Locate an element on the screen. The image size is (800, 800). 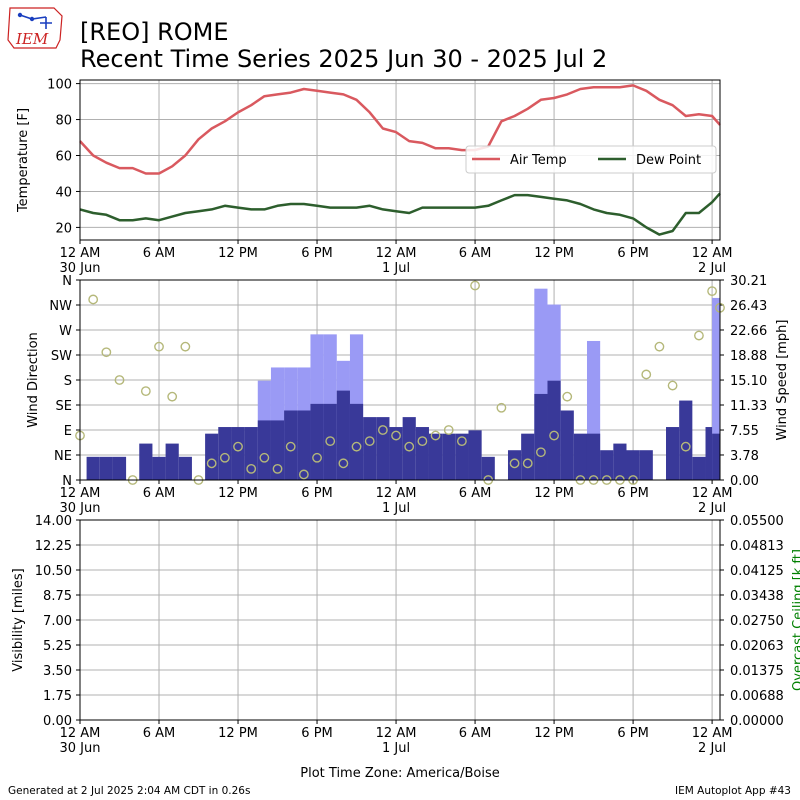
visibility-tick-label: 10.50 is located at coordinates (53, 571).